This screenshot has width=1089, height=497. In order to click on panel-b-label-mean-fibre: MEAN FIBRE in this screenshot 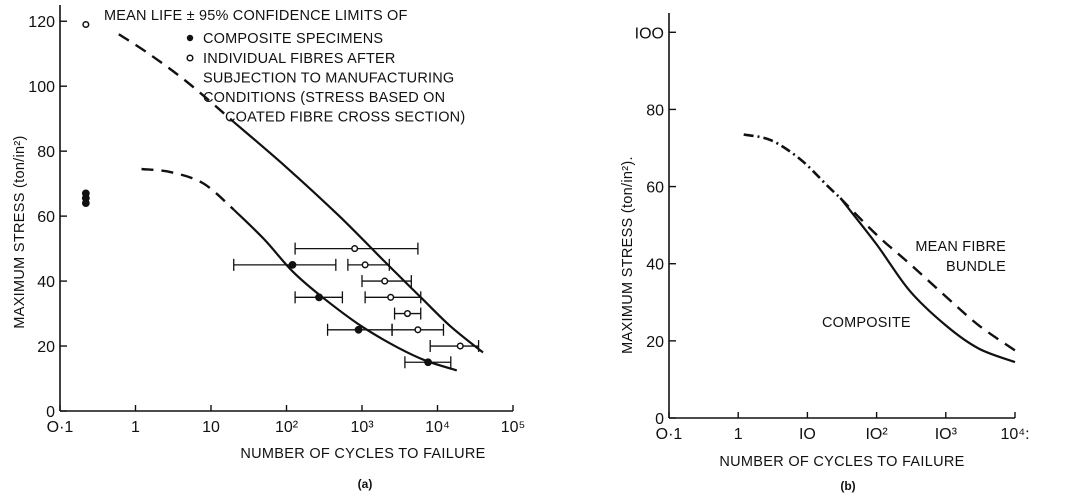, I will do `click(960, 247)`.